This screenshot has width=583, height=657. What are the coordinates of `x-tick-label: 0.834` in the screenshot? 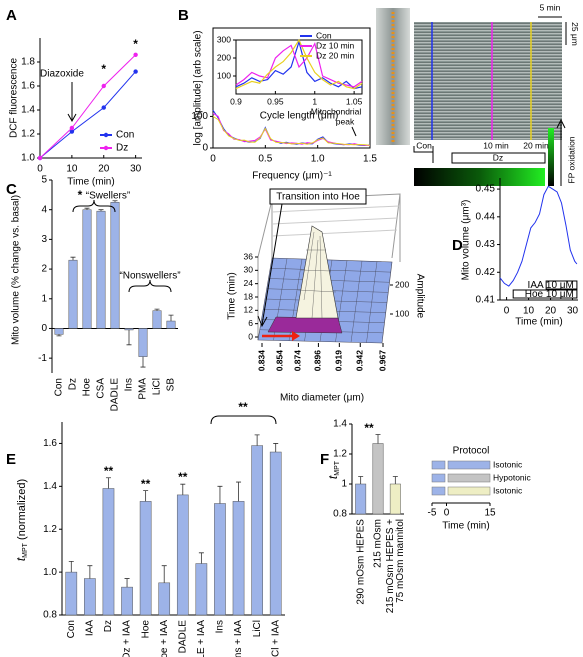 It's located at (261, 361).